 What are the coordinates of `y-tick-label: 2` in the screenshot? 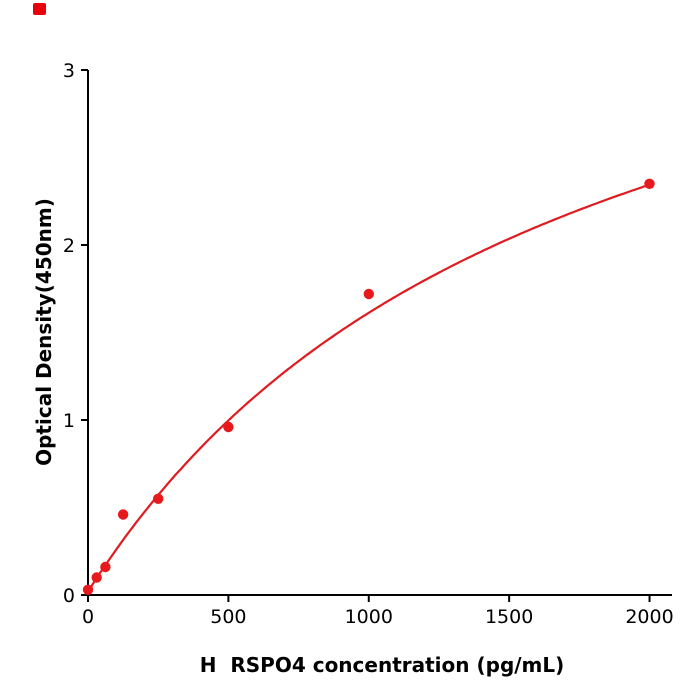 It's located at (69, 246).